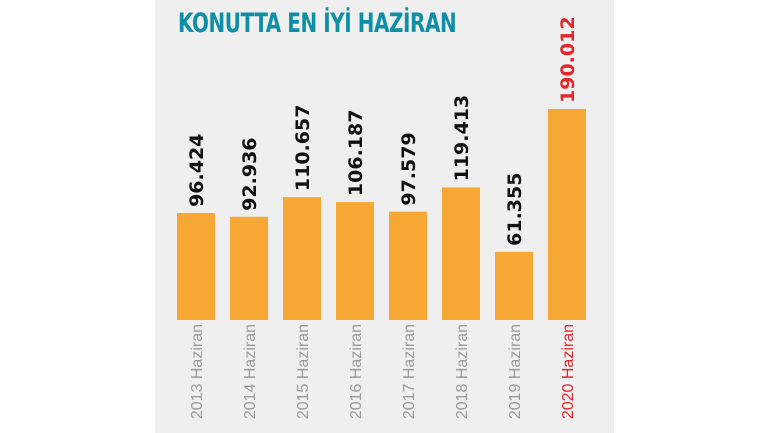 The image size is (770, 433). I want to click on bar-2014-haziran, so click(249, 268).